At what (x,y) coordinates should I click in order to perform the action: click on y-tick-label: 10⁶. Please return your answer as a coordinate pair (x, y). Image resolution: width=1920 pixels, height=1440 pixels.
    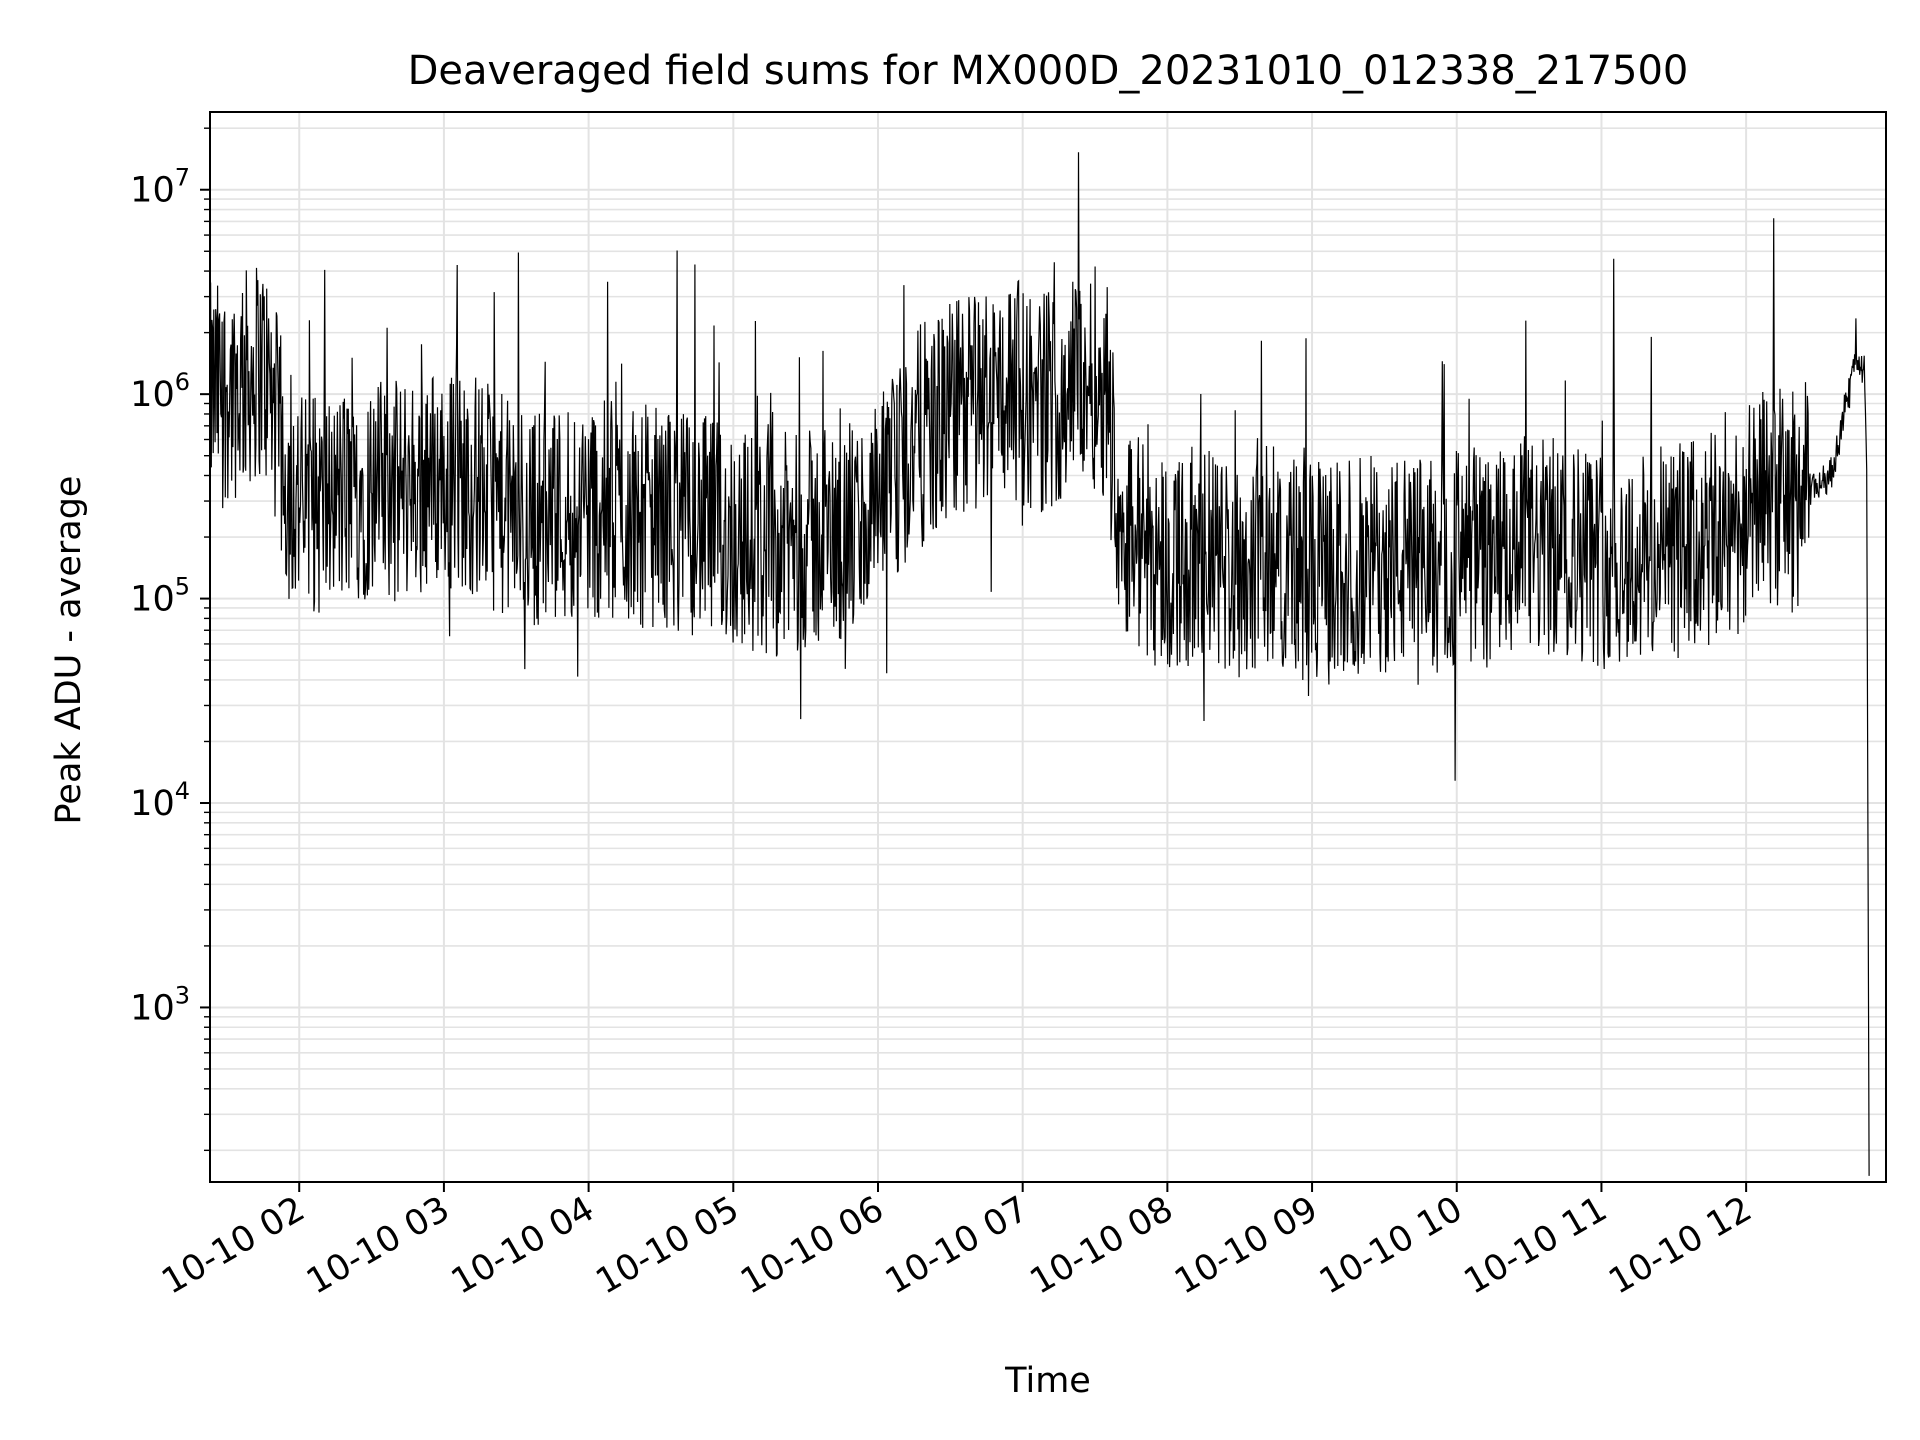
    Looking at the image, I should click on (160, 391).